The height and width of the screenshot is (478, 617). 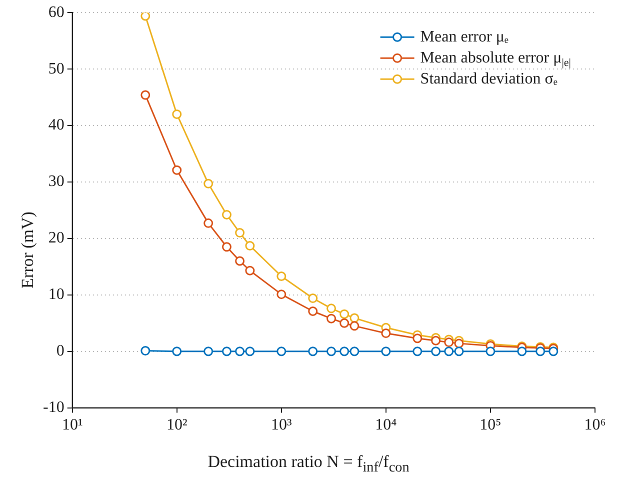 I want to click on y-tick-label: 60, so click(x=56, y=12).